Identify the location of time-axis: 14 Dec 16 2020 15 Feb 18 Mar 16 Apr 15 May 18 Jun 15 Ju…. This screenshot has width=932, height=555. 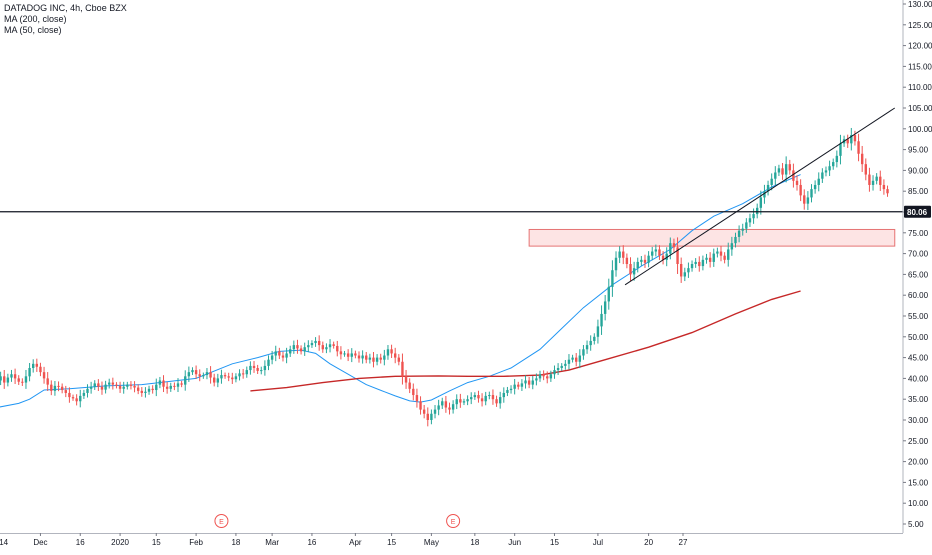
(451, 531).